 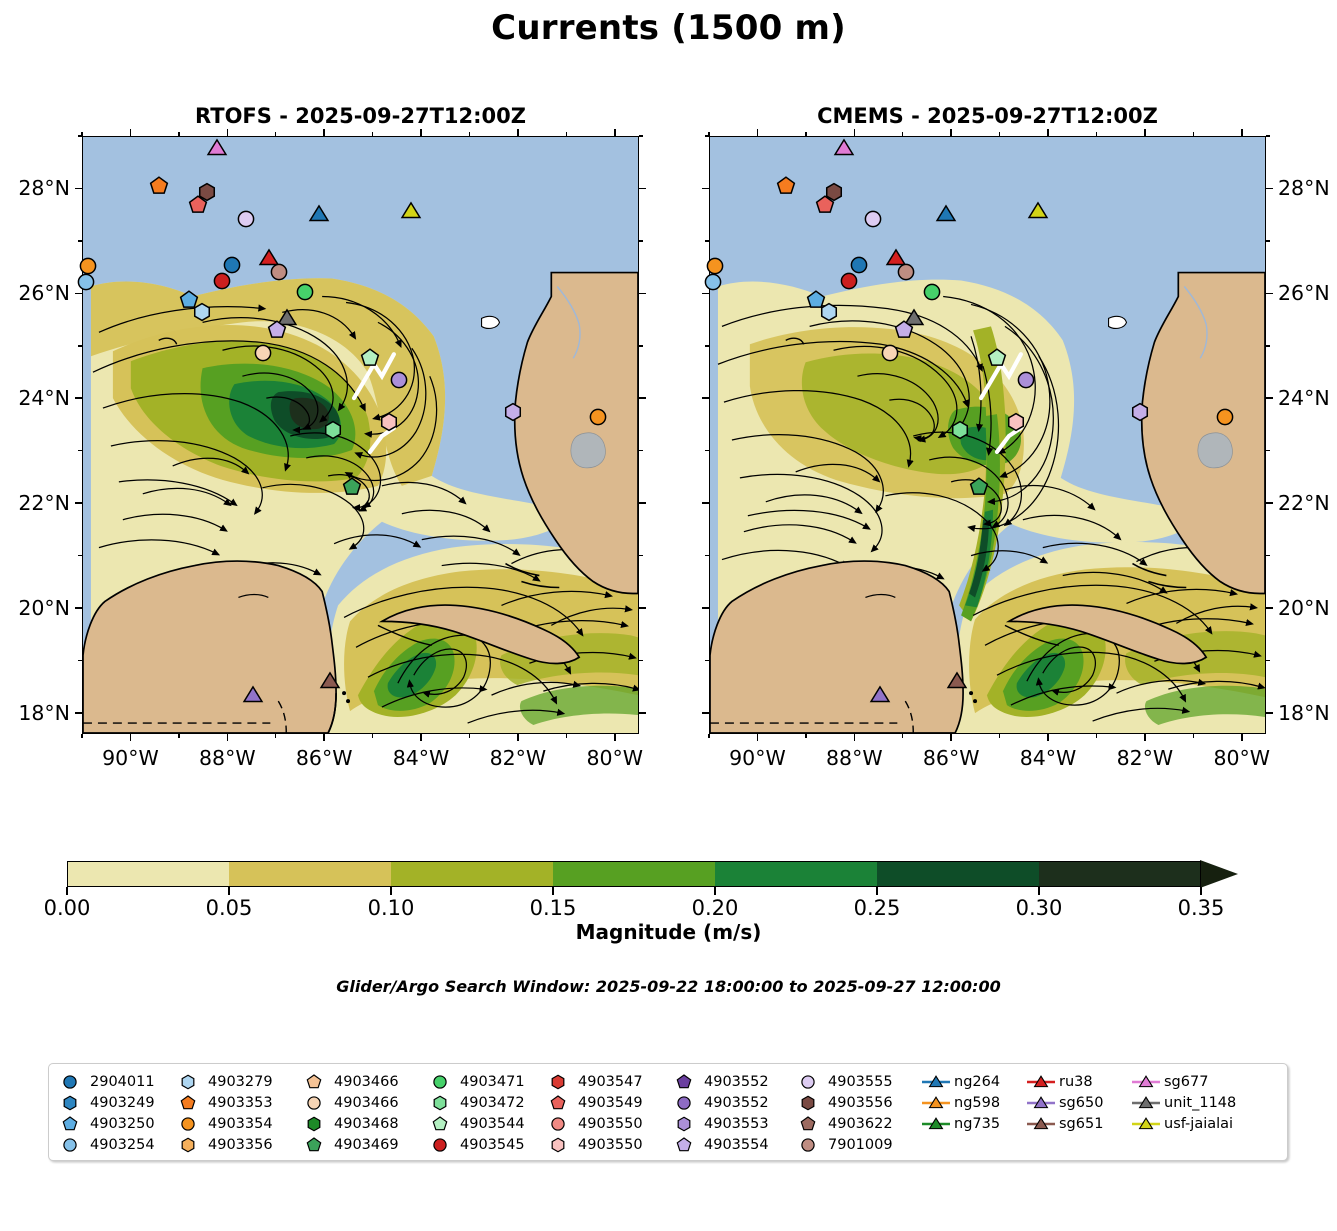 I want to click on legend-item-4903356: 4903356, so click(x=238, y=1144).